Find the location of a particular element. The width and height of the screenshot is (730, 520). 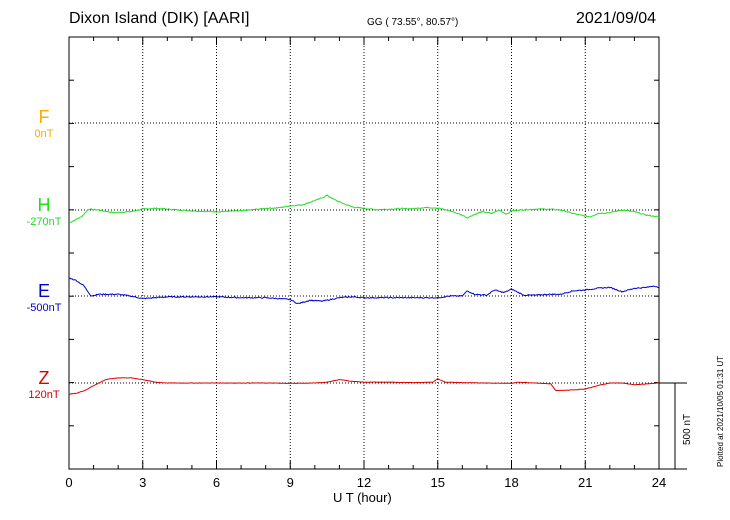

channel-label-F: F 0nT is located at coordinates (44, 124).